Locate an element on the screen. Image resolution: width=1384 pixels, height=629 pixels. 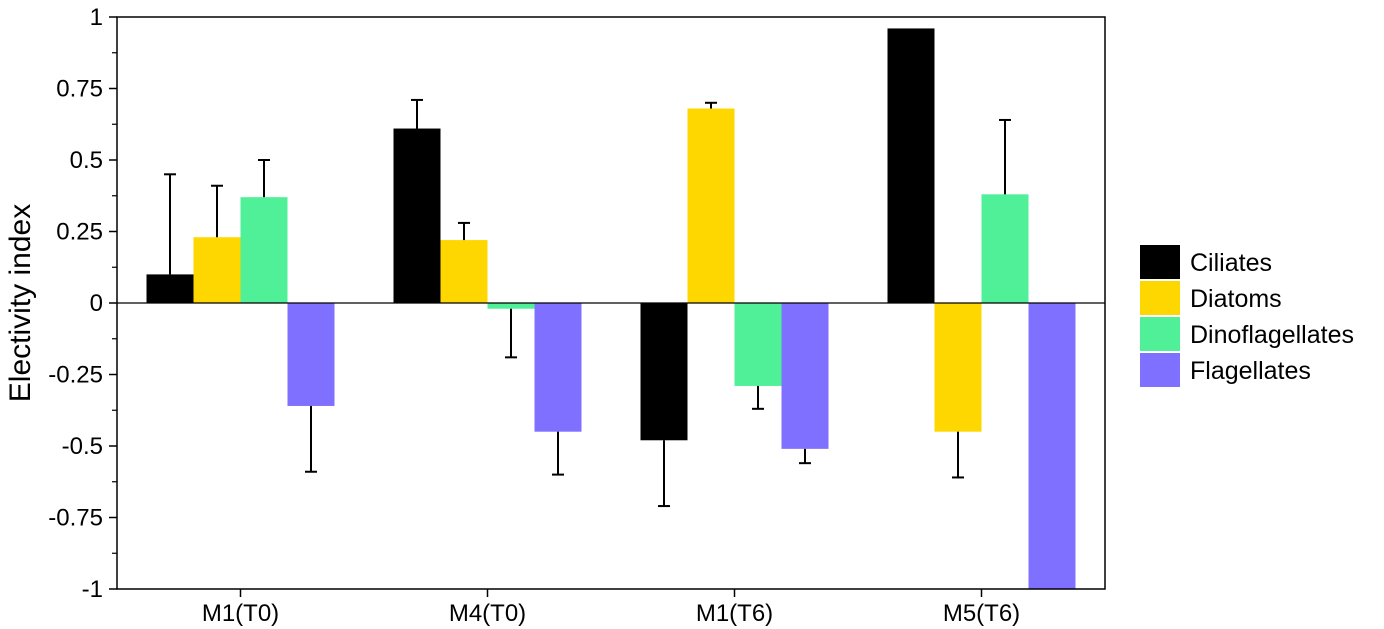
x-category-label: M4(T0) is located at coordinates (487, 613).